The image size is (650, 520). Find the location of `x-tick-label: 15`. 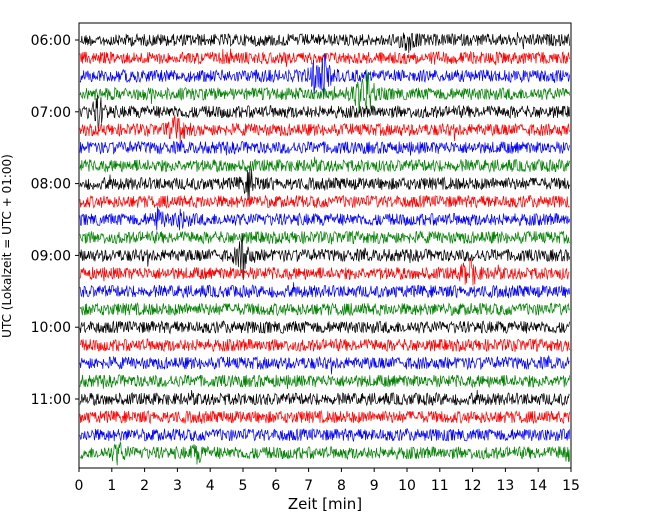

x-tick-label: 15 is located at coordinates (571, 486).